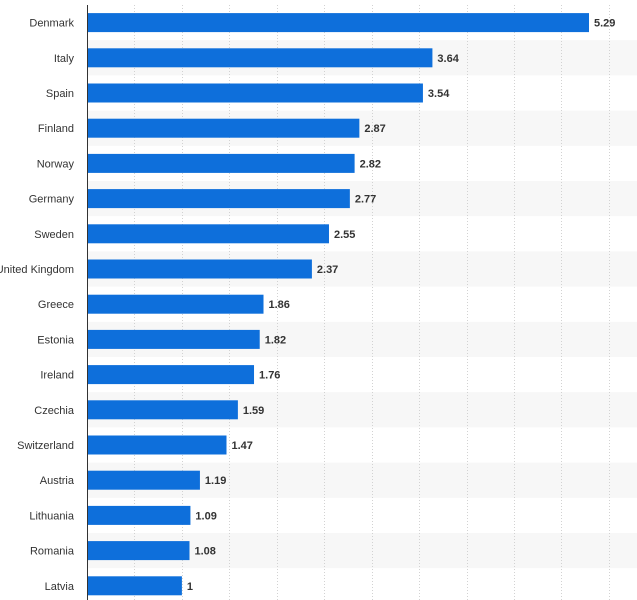 This screenshot has width=637, height=600. I want to click on value-label: 2.82, so click(370, 164).